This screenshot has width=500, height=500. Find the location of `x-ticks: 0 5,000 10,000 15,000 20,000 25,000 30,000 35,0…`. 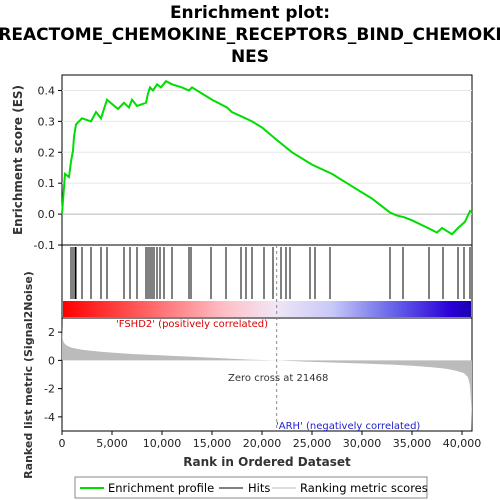

x-ticks: 0 5,000 10,000 15,000 20,000 25,000 30,000 35,0… is located at coordinates (270, 440).